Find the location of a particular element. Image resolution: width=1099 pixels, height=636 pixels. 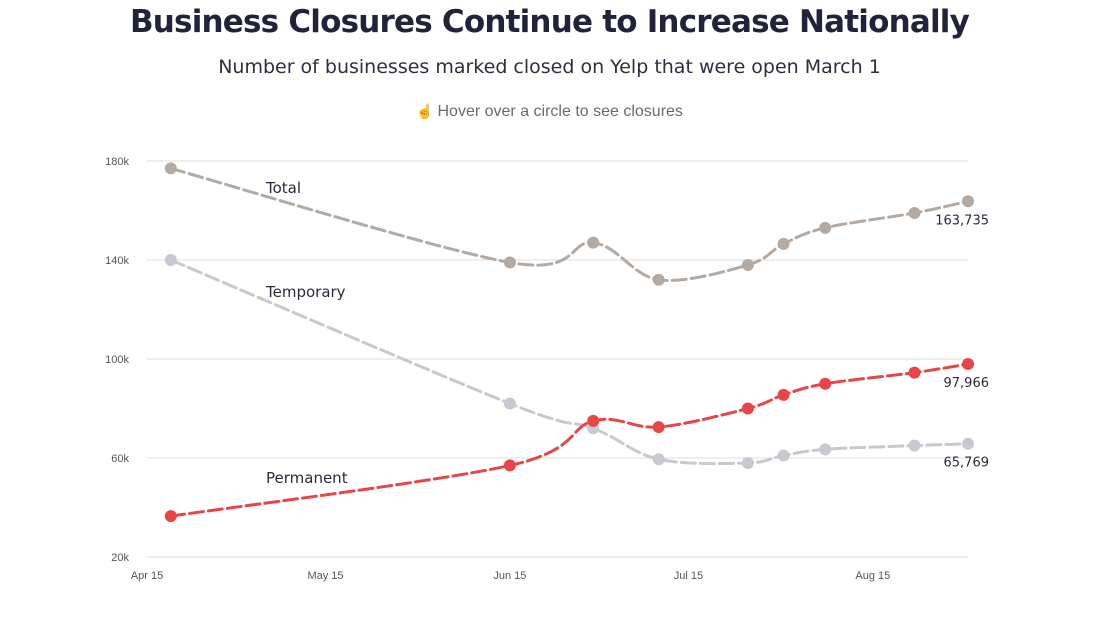

x-tick-label: Aug 15 is located at coordinates (872, 576).